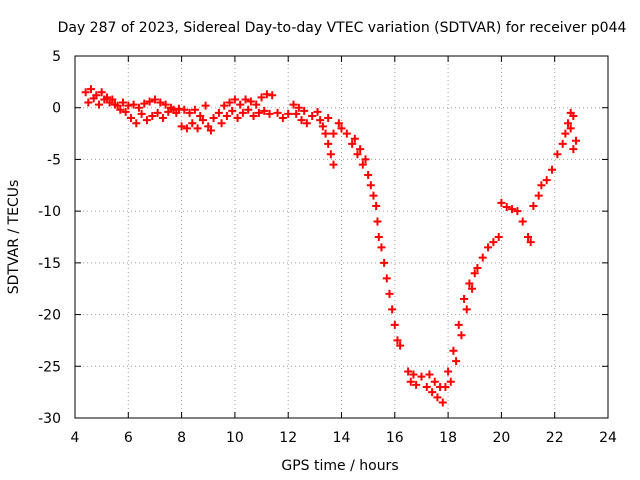 This screenshot has width=640, height=480. I want to click on x-tick-label: 14, so click(342, 438).